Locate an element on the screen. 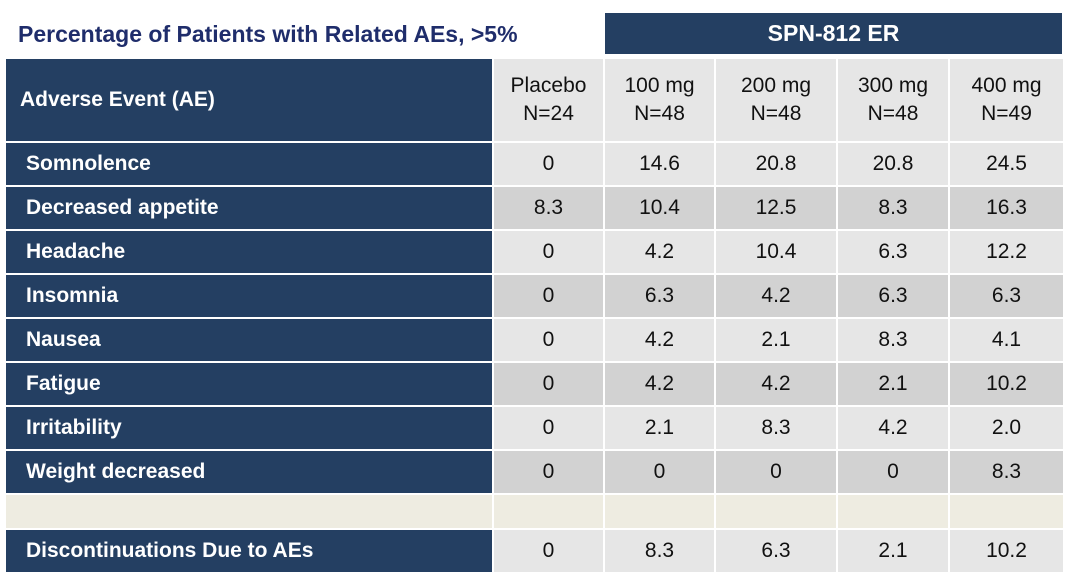  row-label: Decreased appetite is located at coordinates (250, 209).